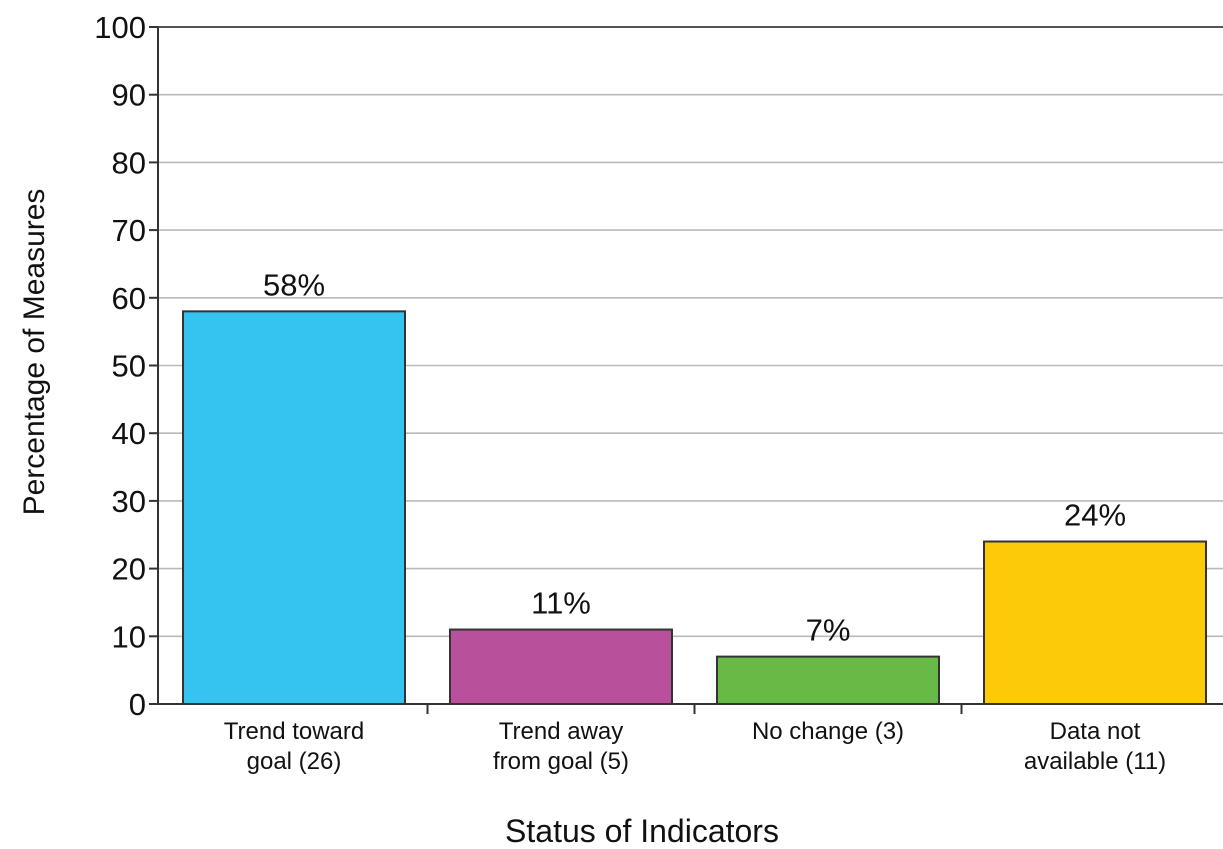  I want to click on y-tick-label: 30, so click(129, 501).